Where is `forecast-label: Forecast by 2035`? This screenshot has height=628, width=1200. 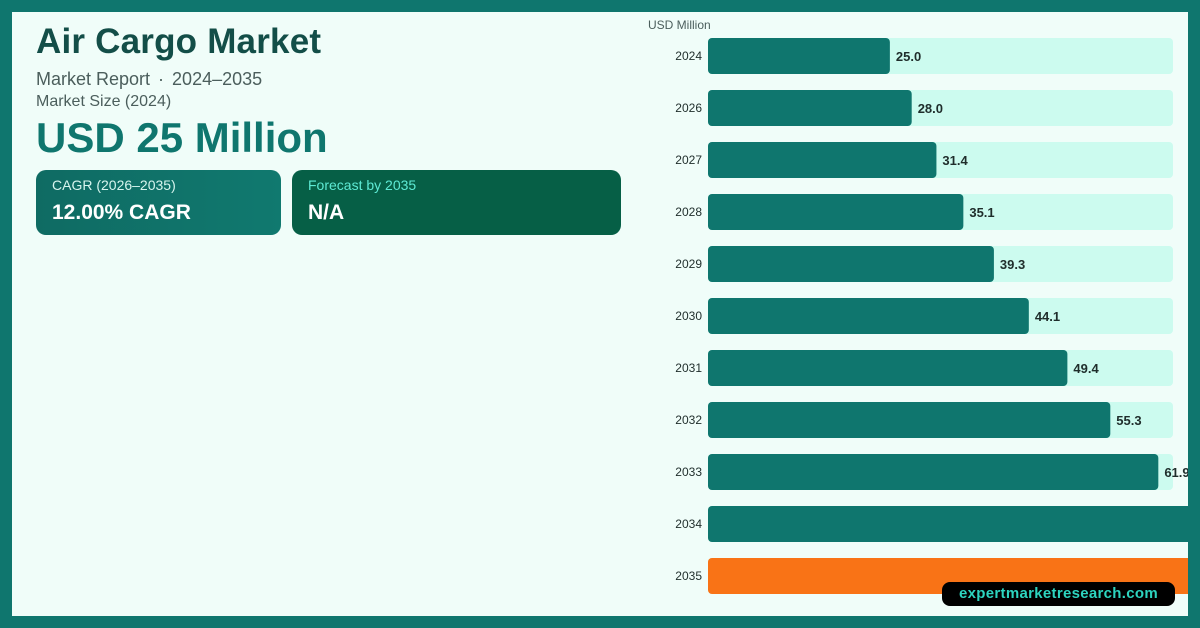
forecast-label: Forecast by 2035 is located at coordinates (362, 185).